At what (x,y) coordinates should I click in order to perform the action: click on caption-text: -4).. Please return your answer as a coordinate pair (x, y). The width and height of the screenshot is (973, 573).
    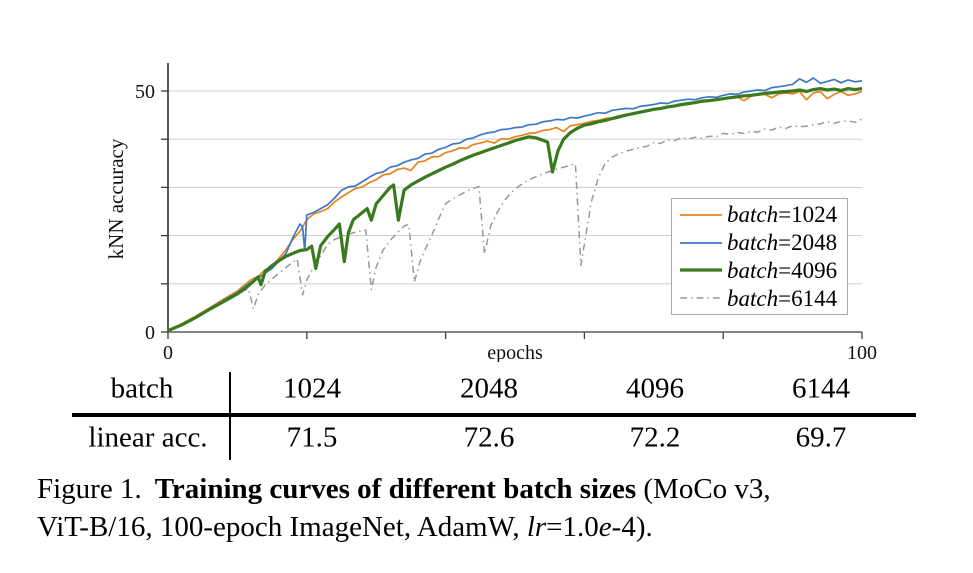
    Looking at the image, I should click on (632, 526).